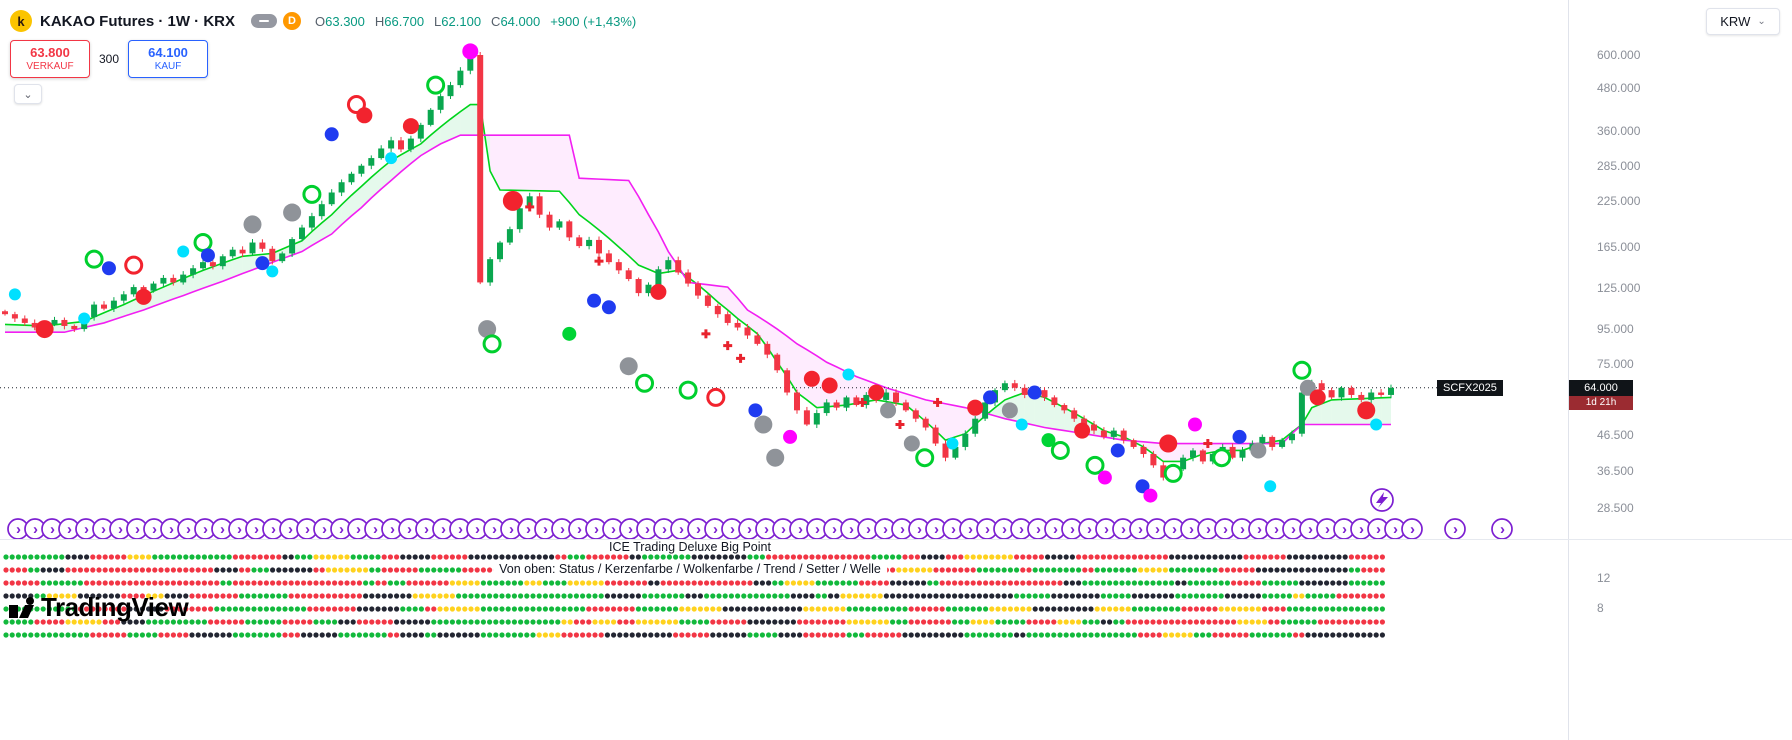 The width and height of the screenshot is (1792, 740). I want to click on dash-icon, so click(264, 21).